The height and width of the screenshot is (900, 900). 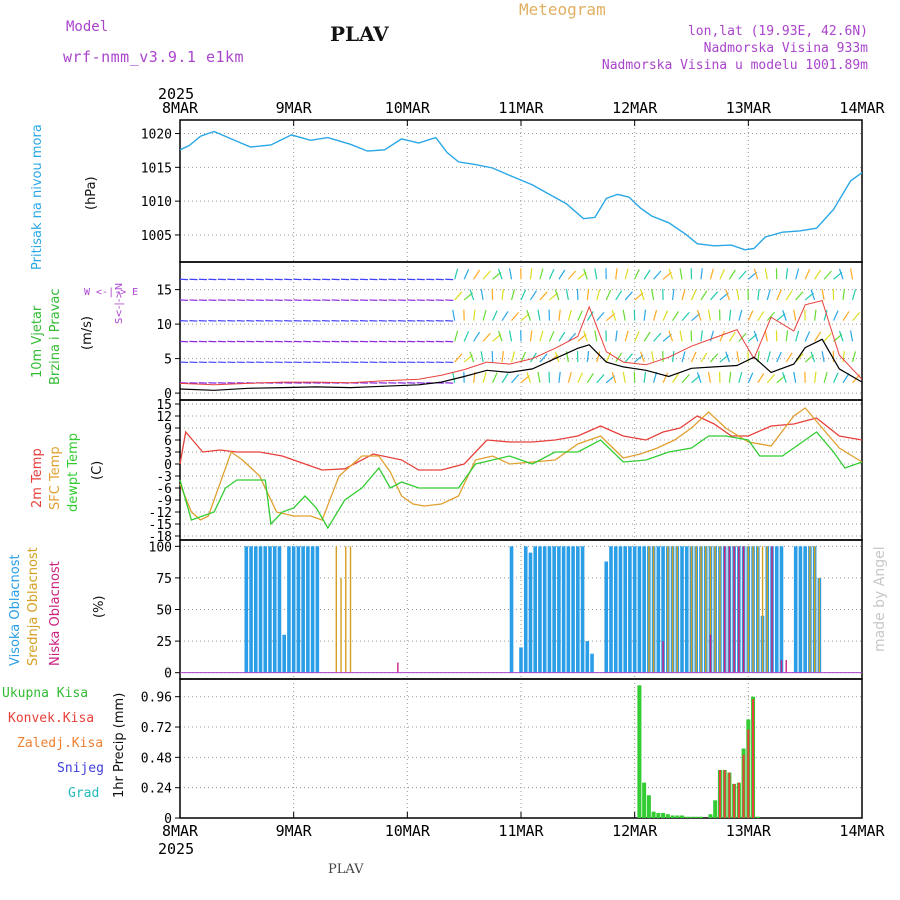 I want to click on pressure-line, so click(x=521, y=190).